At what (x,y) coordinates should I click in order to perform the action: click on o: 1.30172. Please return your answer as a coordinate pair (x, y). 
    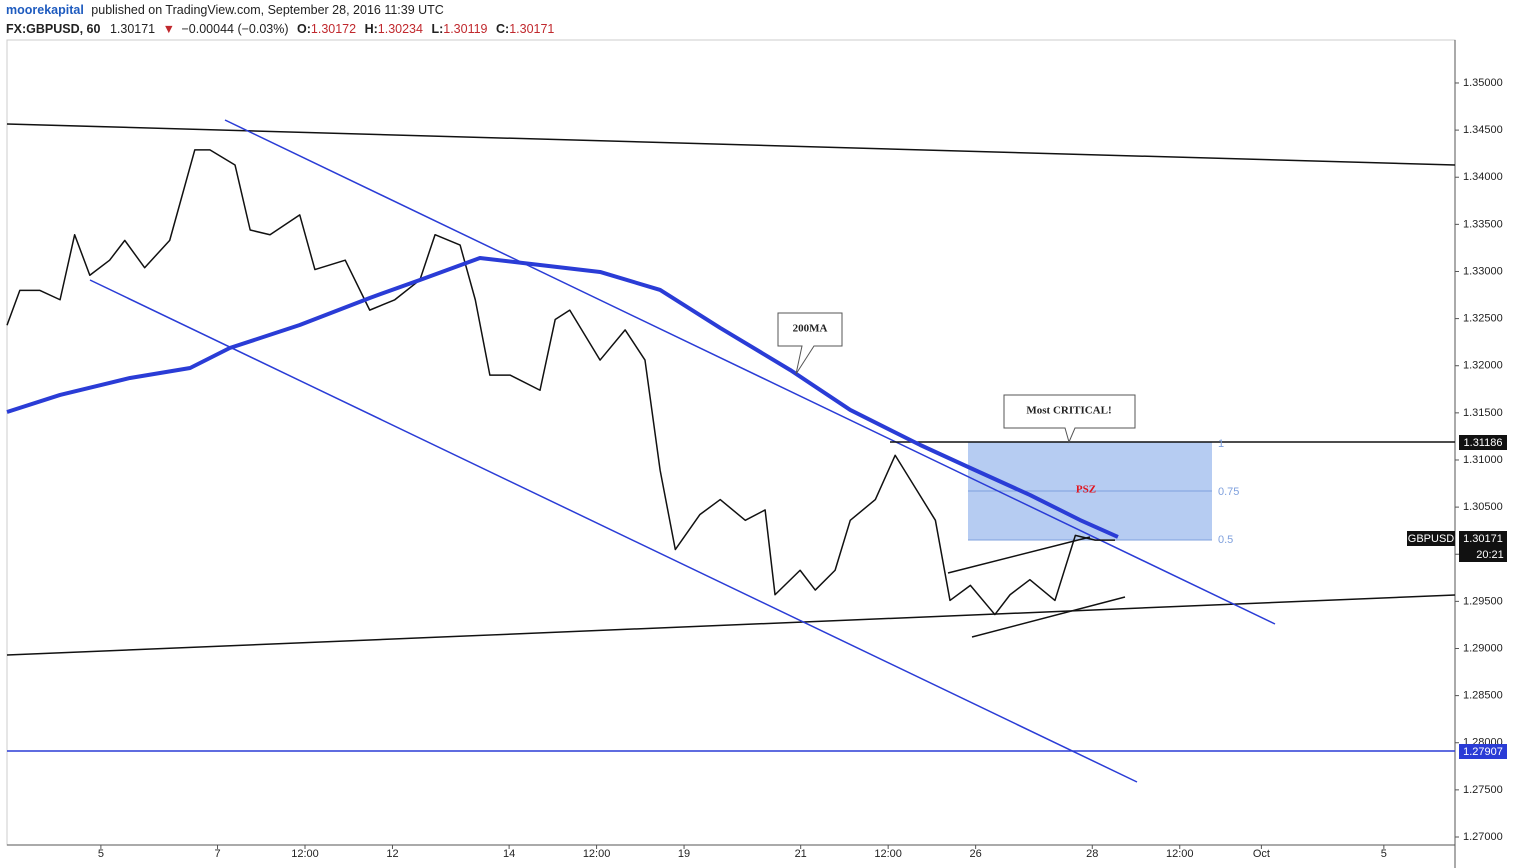
    Looking at the image, I should click on (333, 29).